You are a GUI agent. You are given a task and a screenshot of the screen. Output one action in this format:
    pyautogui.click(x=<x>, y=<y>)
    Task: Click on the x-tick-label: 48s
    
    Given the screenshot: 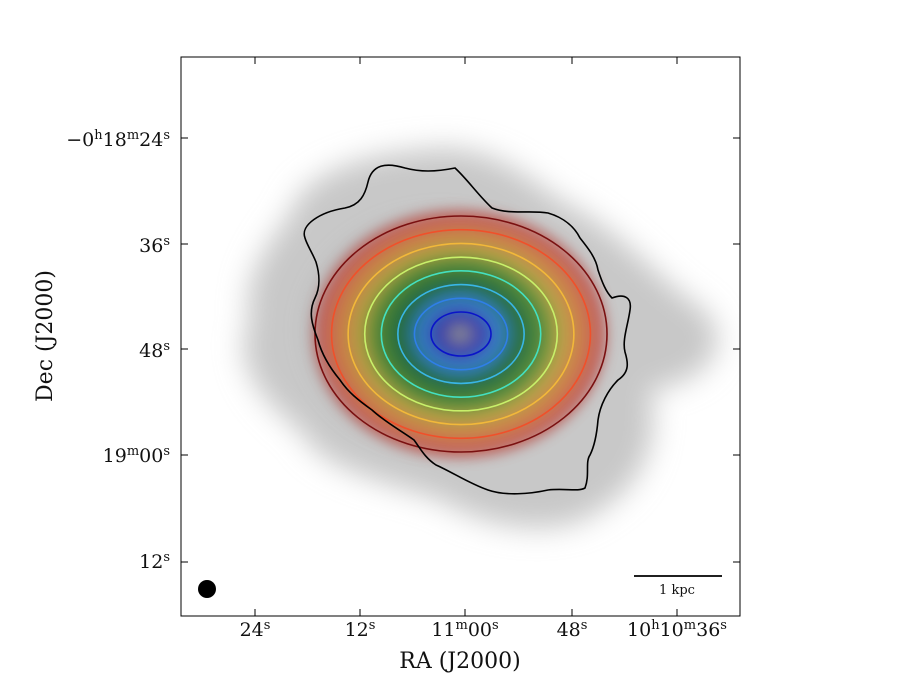 What is the action you would take?
    pyautogui.click(x=572, y=629)
    